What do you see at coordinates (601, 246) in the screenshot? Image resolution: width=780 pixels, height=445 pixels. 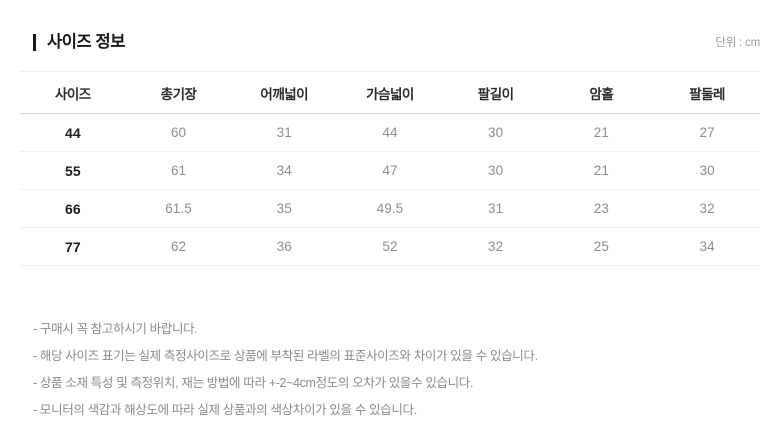 I see `cell-armhole: 25` at bounding box center [601, 246].